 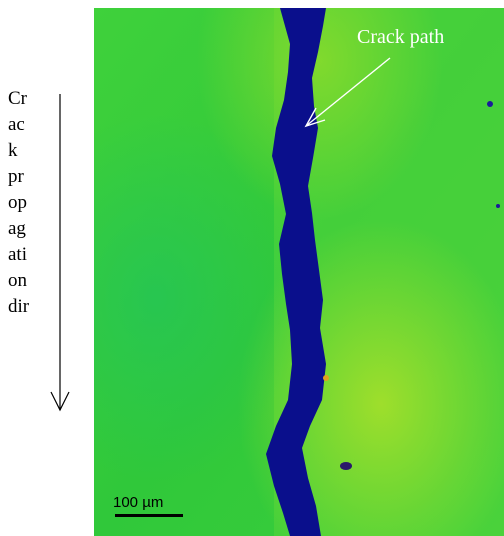 I want to click on caption-fragment: ati, so click(x=17, y=254).